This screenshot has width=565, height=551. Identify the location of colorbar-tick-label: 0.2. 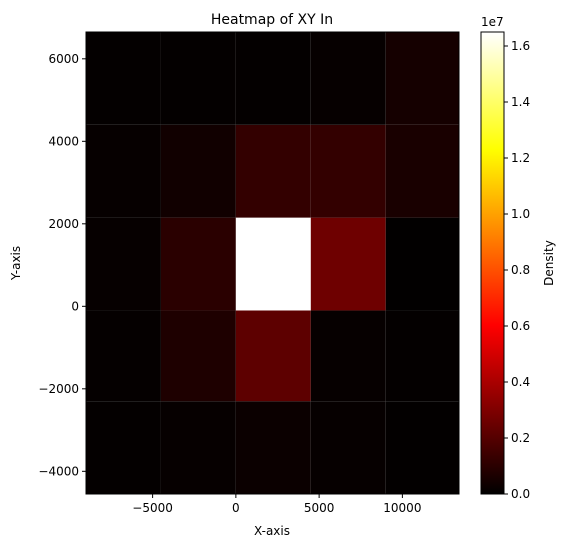
(520, 438).